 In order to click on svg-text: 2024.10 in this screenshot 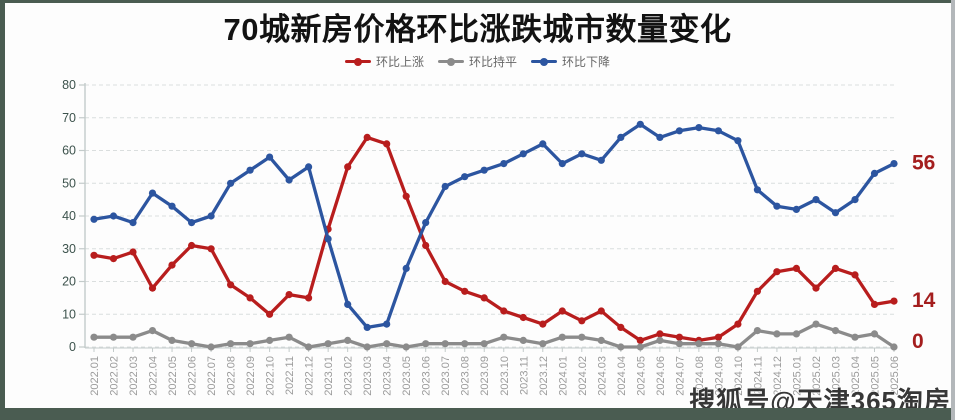, I will do `click(739, 376)`.